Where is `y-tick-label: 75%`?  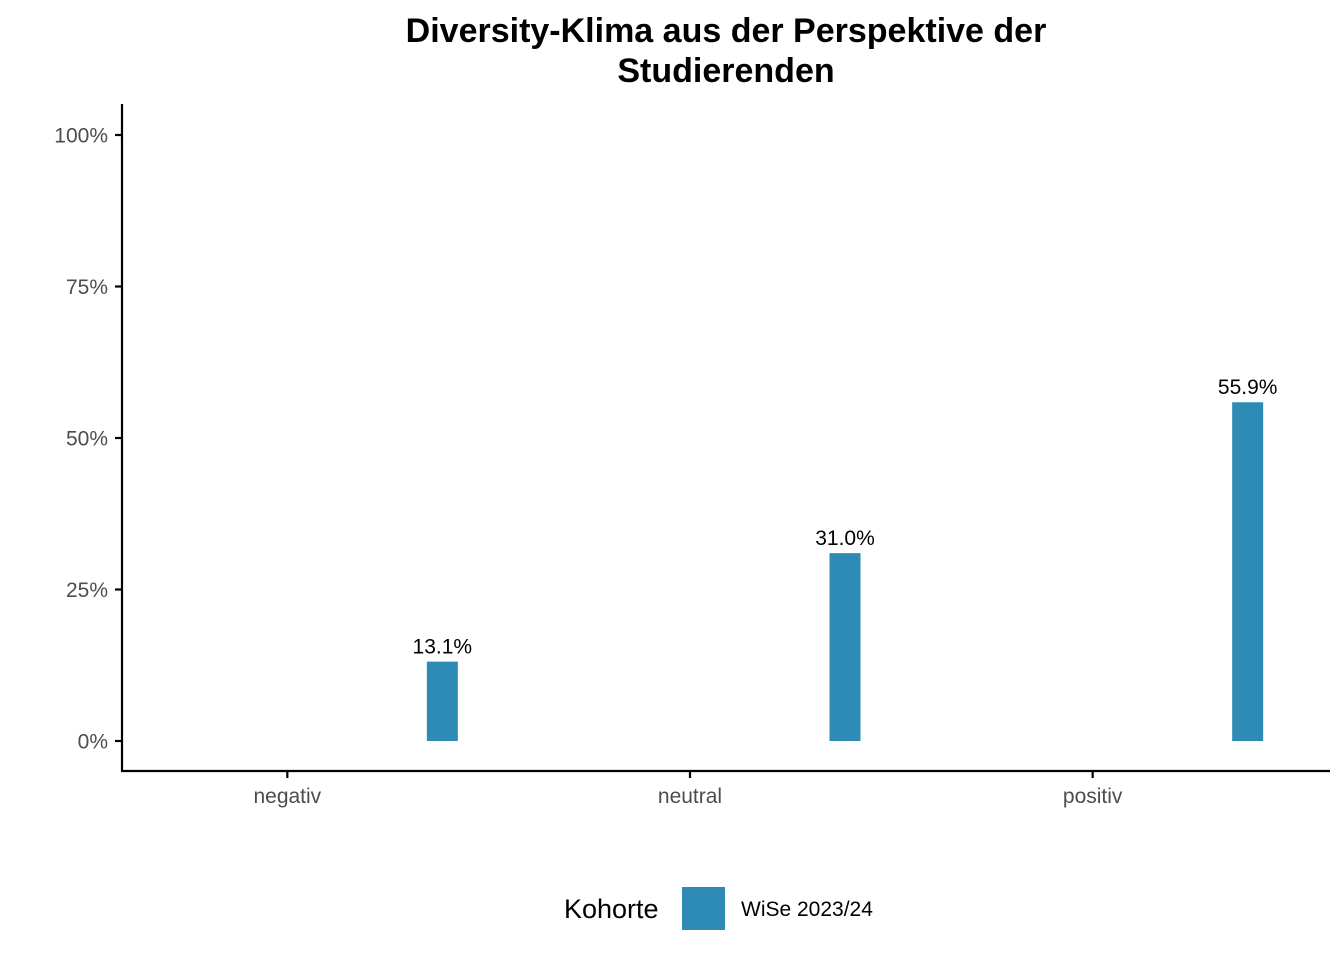 y-tick-label: 75% is located at coordinates (87, 287).